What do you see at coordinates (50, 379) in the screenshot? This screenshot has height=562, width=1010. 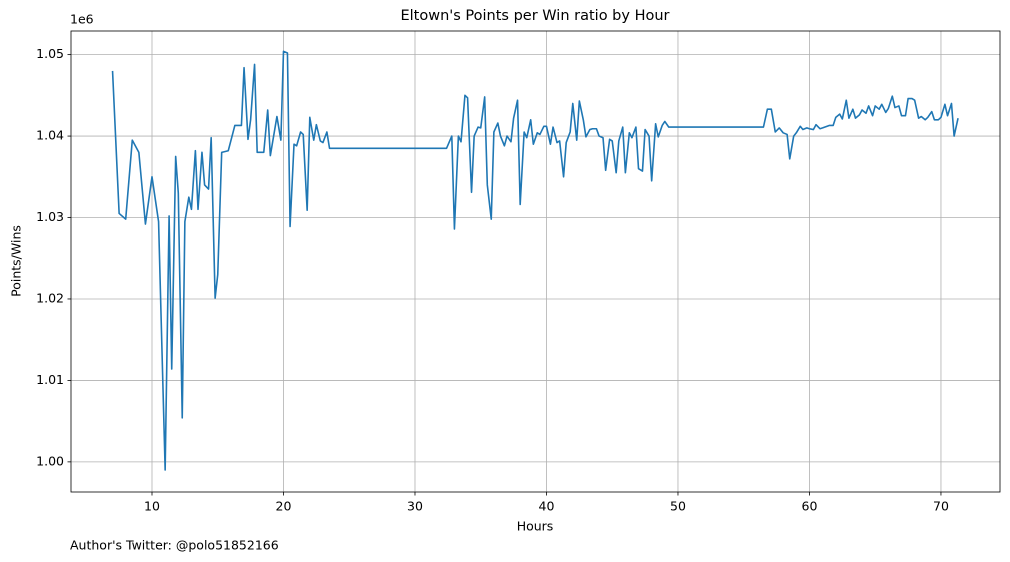 I see `y-tick-label: 1.01` at bounding box center [50, 379].